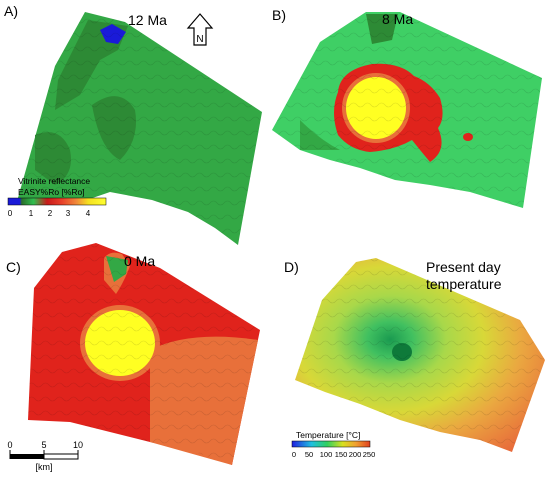  Describe the element at coordinates (88, 213) in the screenshot. I see `vr-tick-4: 4` at that location.